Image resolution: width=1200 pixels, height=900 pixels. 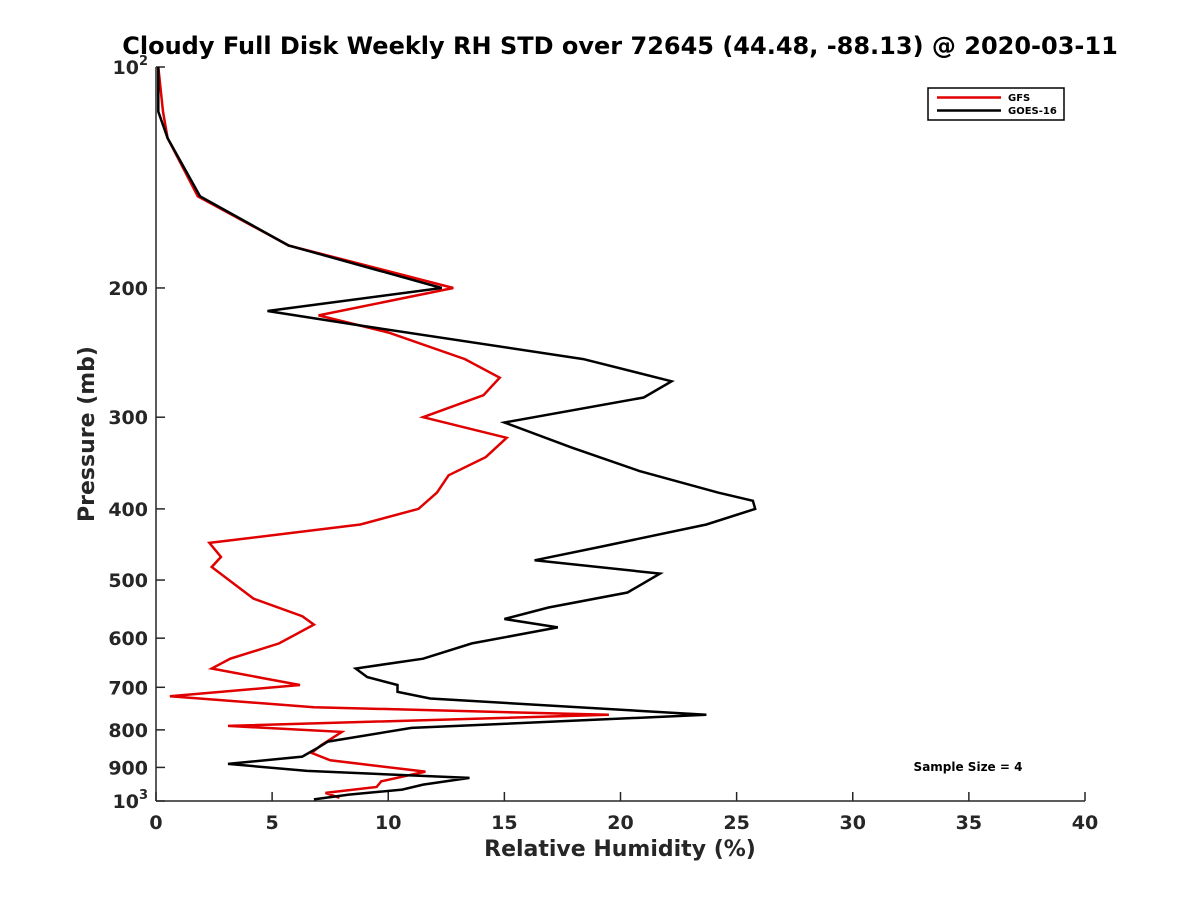 What do you see at coordinates (128, 510) in the screenshot?
I see `y-tick-label: 400` at bounding box center [128, 510].